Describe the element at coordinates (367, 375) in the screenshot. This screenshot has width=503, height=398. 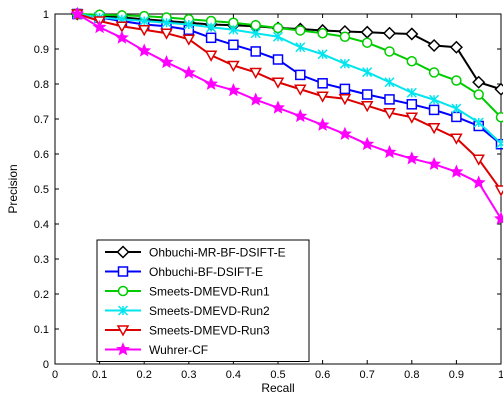
I see `x-tick-label: 0.7` at that location.